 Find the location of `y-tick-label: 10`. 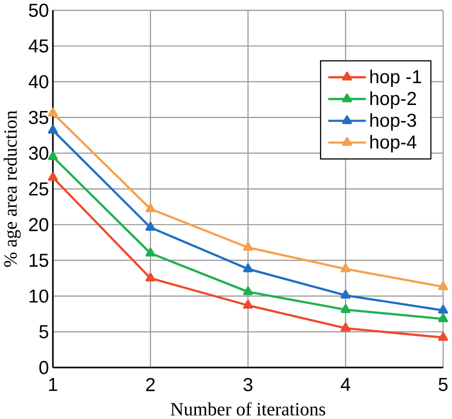

y-tick-label: 10 is located at coordinates (39, 296).